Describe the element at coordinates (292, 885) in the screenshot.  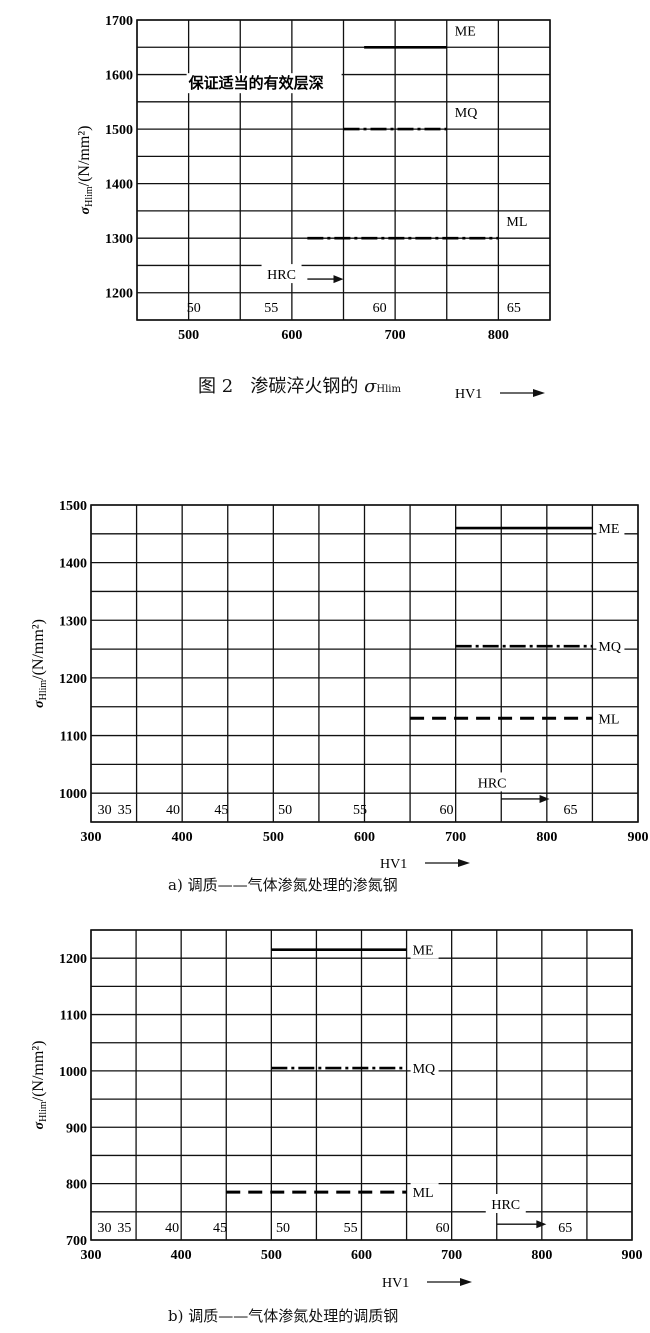
I see `caption-text: 调质——气体渗氮处理的渗氮钢` at that location.